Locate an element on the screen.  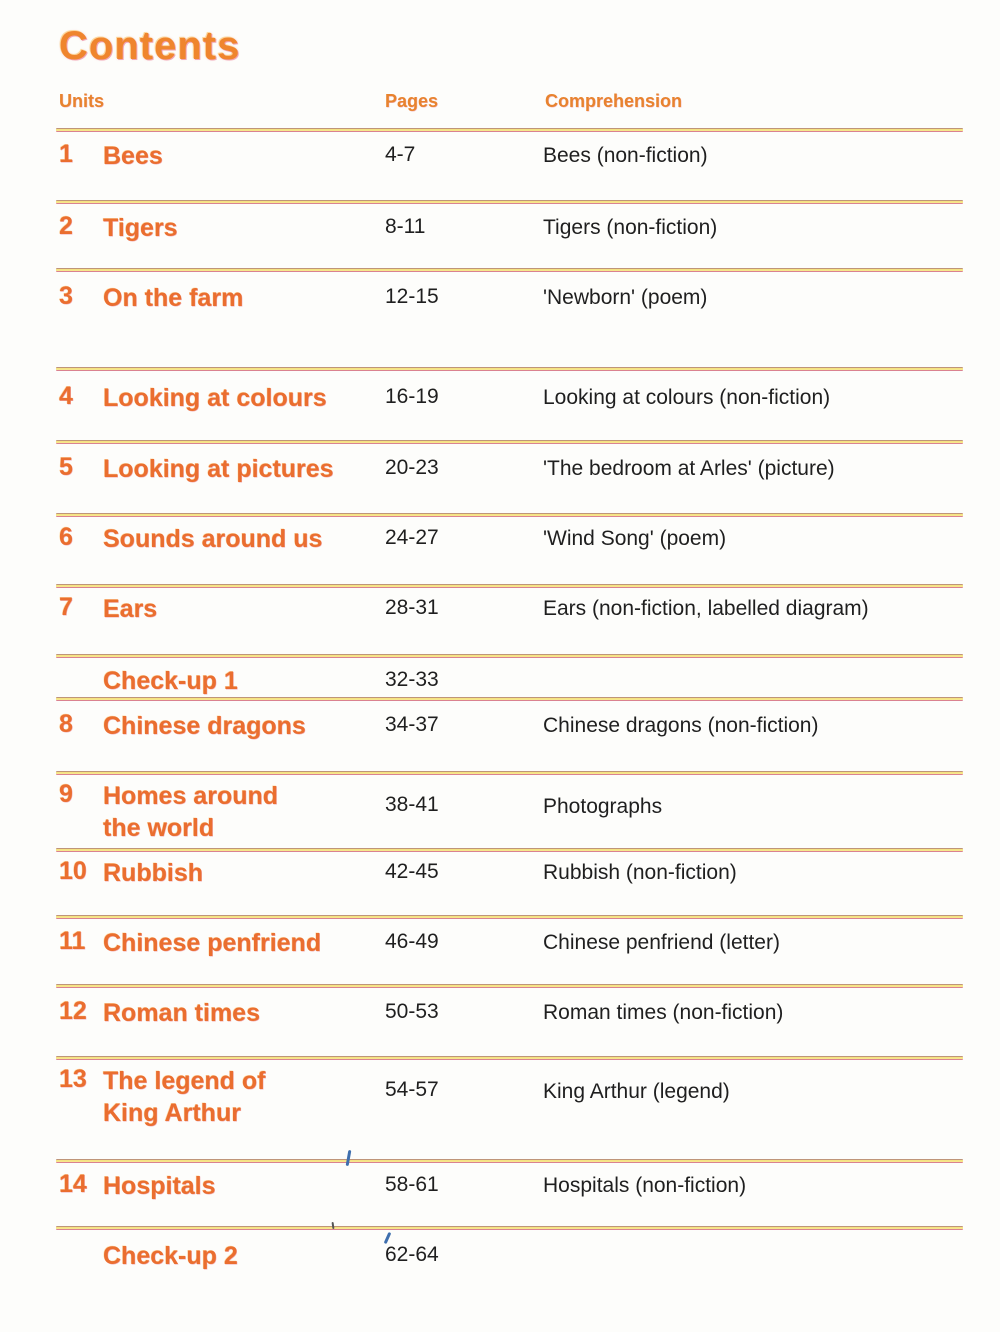
unit-title: Chinese dragons is located at coordinates (204, 726).